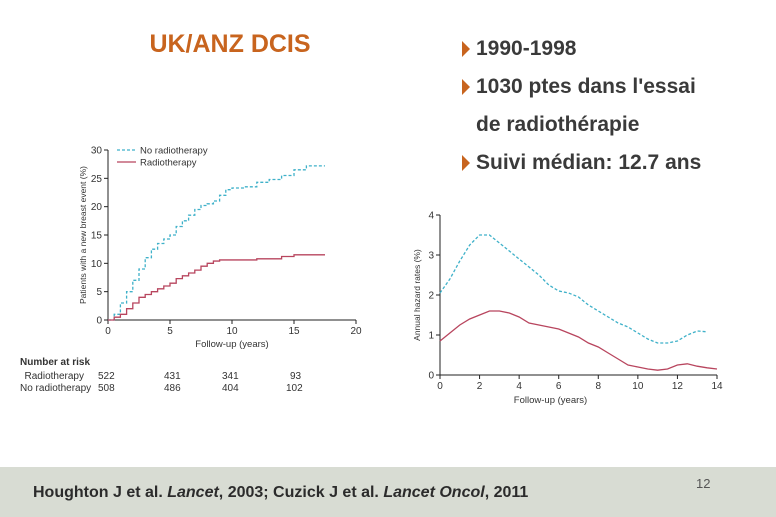 Image resolution: width=776 pixels, height=517 pixels. I want to click on x-tick-label: 4, so click(519, 386).